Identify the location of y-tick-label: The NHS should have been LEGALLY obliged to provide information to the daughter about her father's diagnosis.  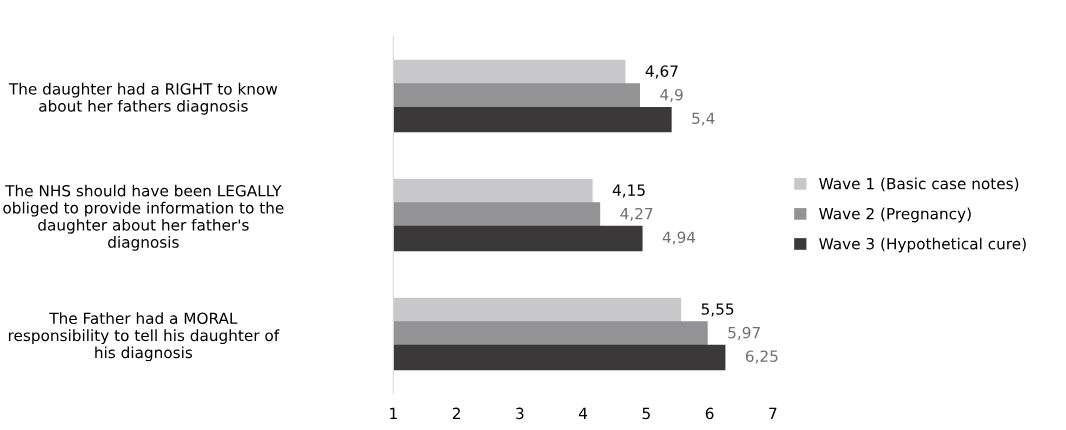
(143, 217).